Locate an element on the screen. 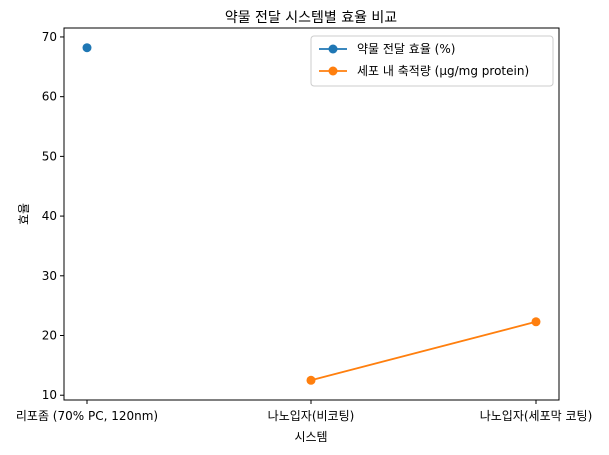  x-tick-label: 나노입자(비코팅) is located at coordinates (311, 416).